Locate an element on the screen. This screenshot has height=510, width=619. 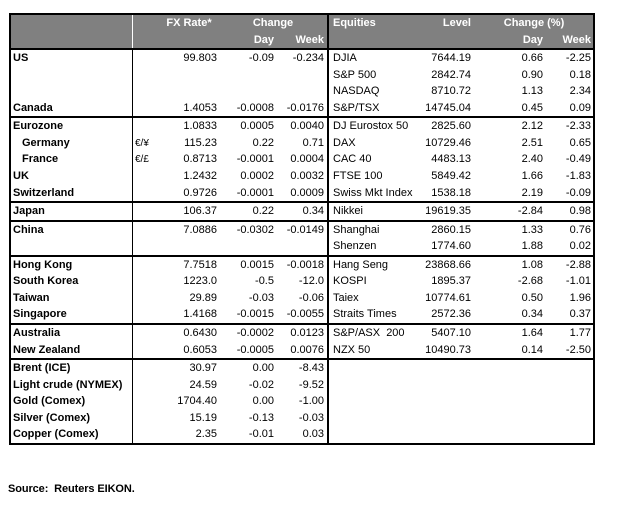
fx-country-label: Copper (Comex) is located at coordinates (72, 434).